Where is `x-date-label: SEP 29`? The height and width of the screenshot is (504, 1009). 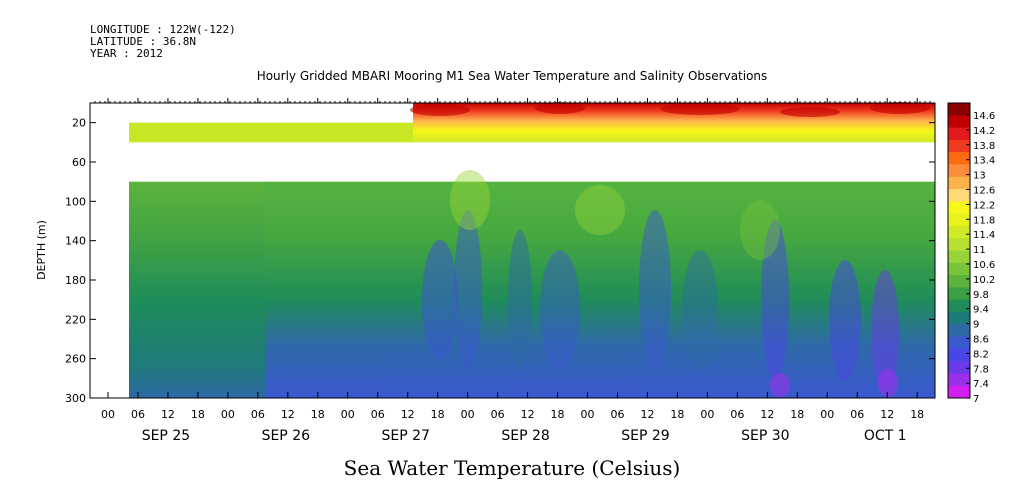 x-date-label: SEP 29 is located at coordinates (645, 436).